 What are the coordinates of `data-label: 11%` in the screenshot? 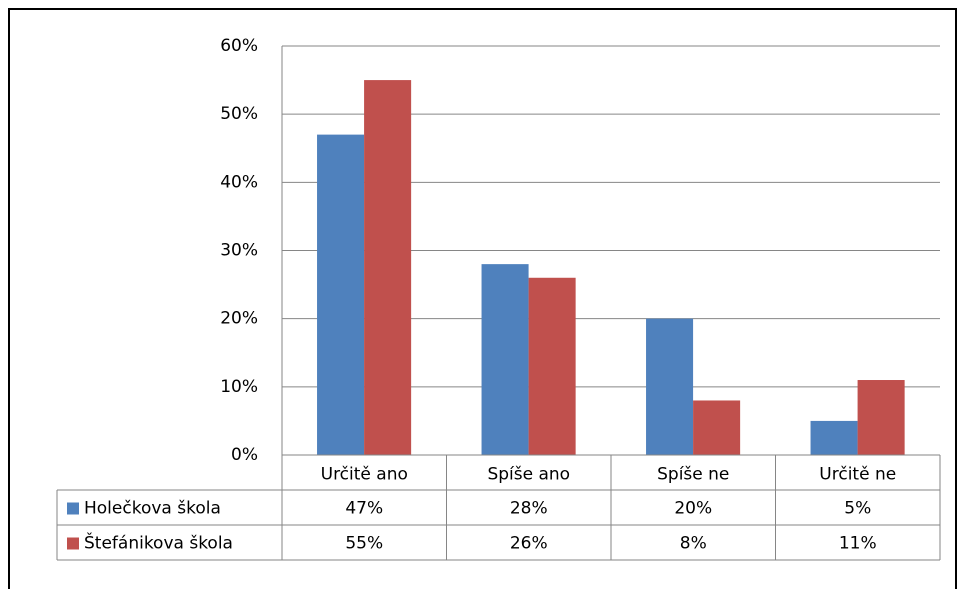 It's located at (858, 544).